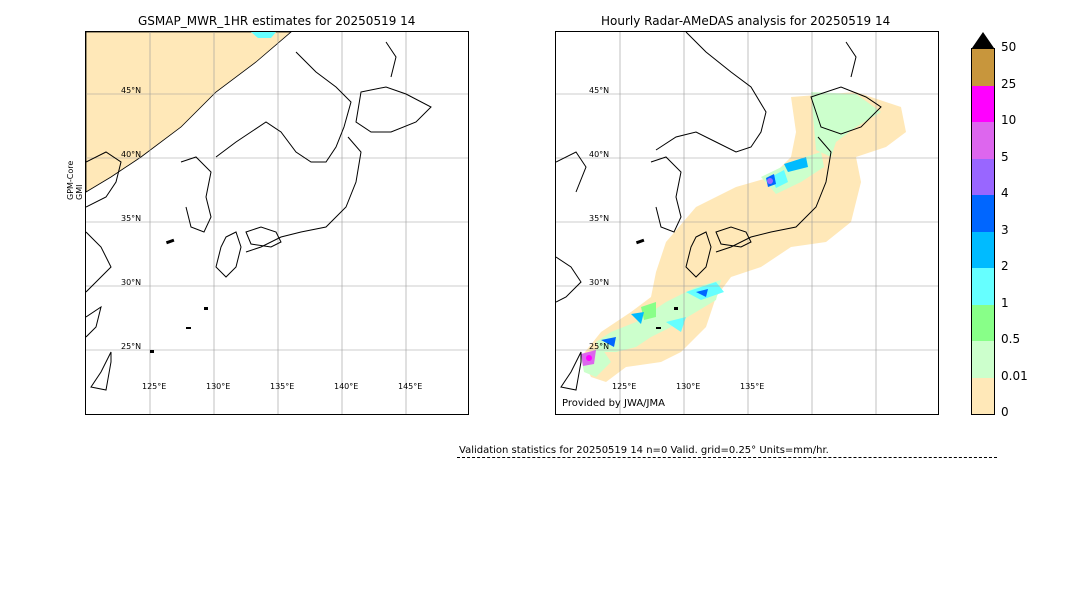 The height and width of the screenshot is (612, 1080). What do you see at coordinates (613, 403) in the screenshot?
I see `data-credit: Provided by JWA/JMA` at bounding box center [613, 403].